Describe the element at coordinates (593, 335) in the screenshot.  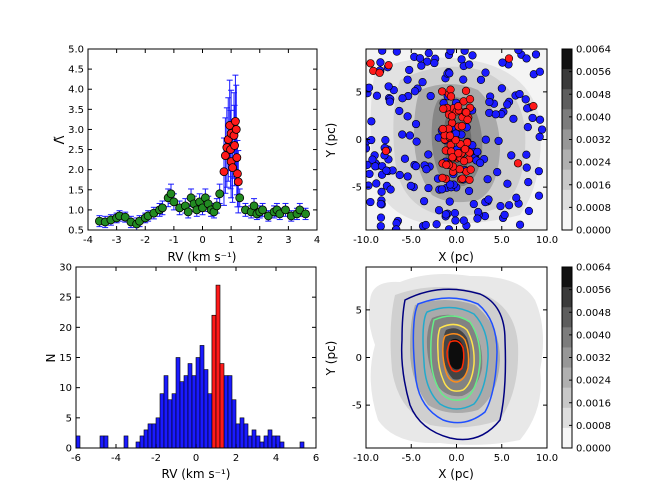
I see `colorbar-tick-label: 0.0040` at that location.